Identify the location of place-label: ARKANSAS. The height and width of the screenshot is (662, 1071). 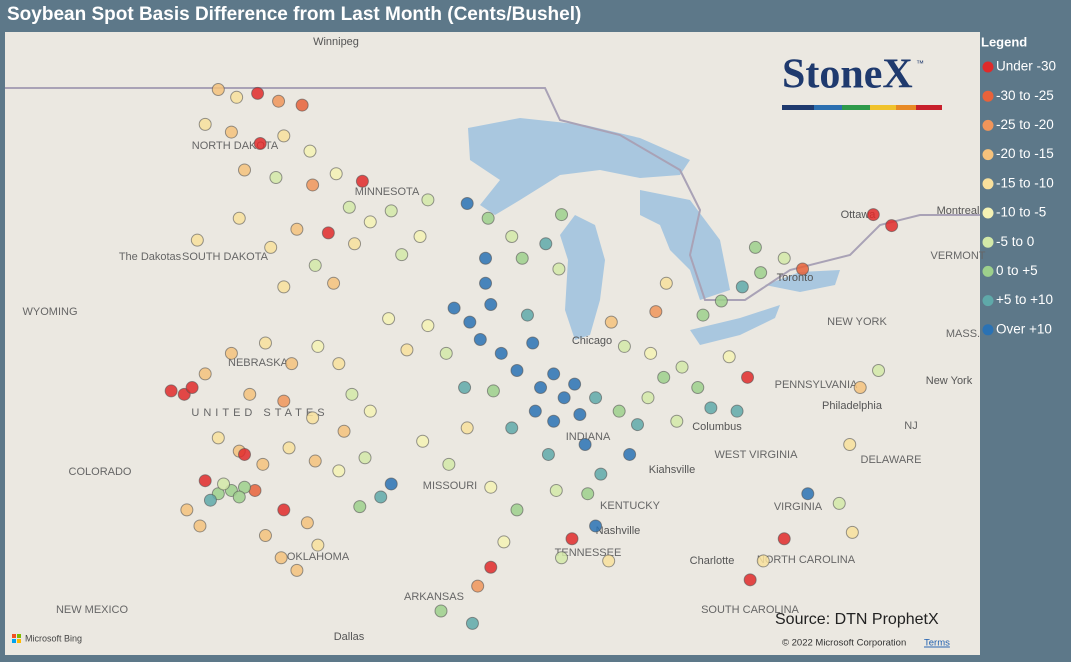
(434, 597).